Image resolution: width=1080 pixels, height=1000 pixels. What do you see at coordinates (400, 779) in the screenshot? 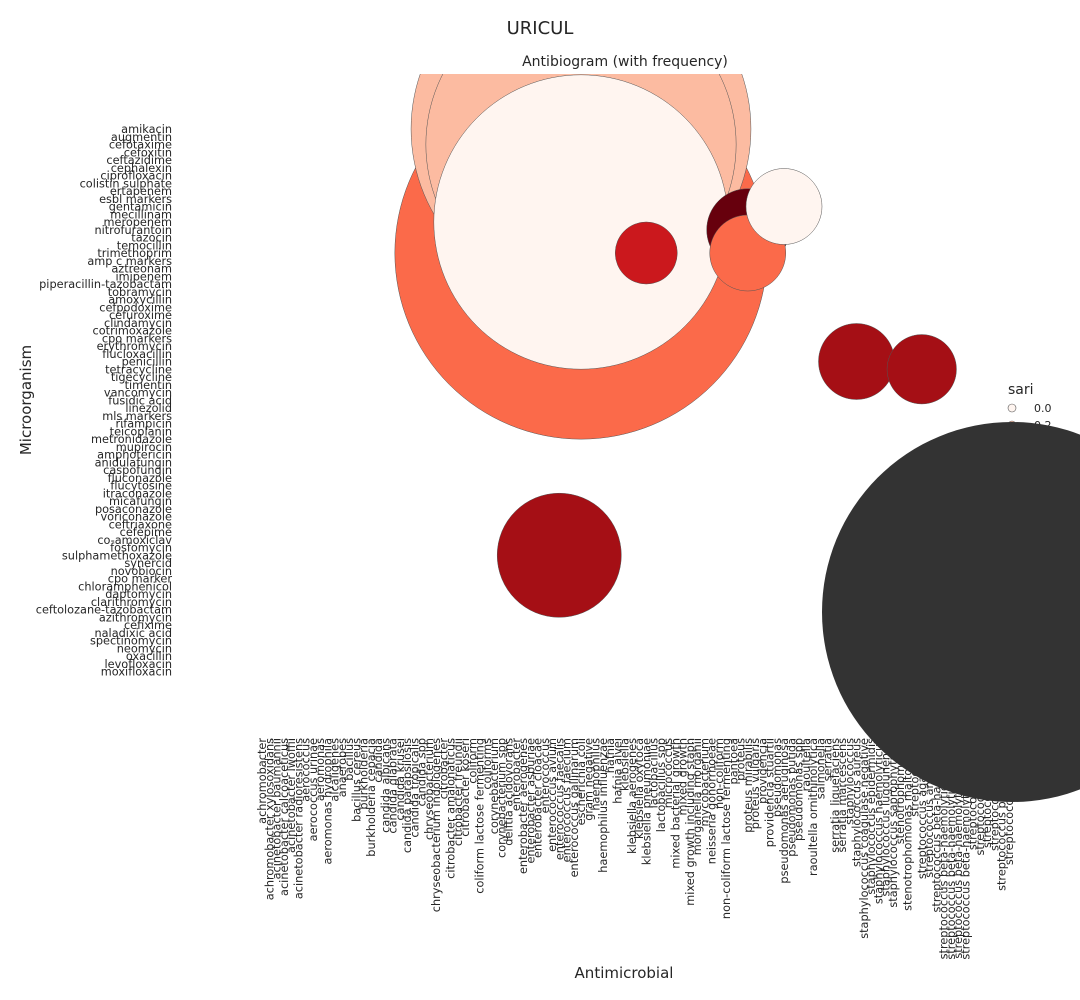
I see `x-tick-label: candida krusei` at bounding box center [400, 779].